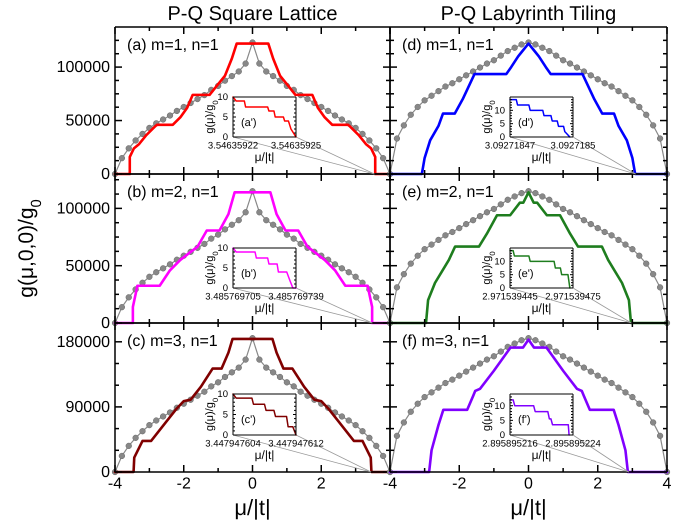  Describe the element at coordinates (233, 297) in the screenshot. I see `x-tick-label: 3.485769705` at that location.